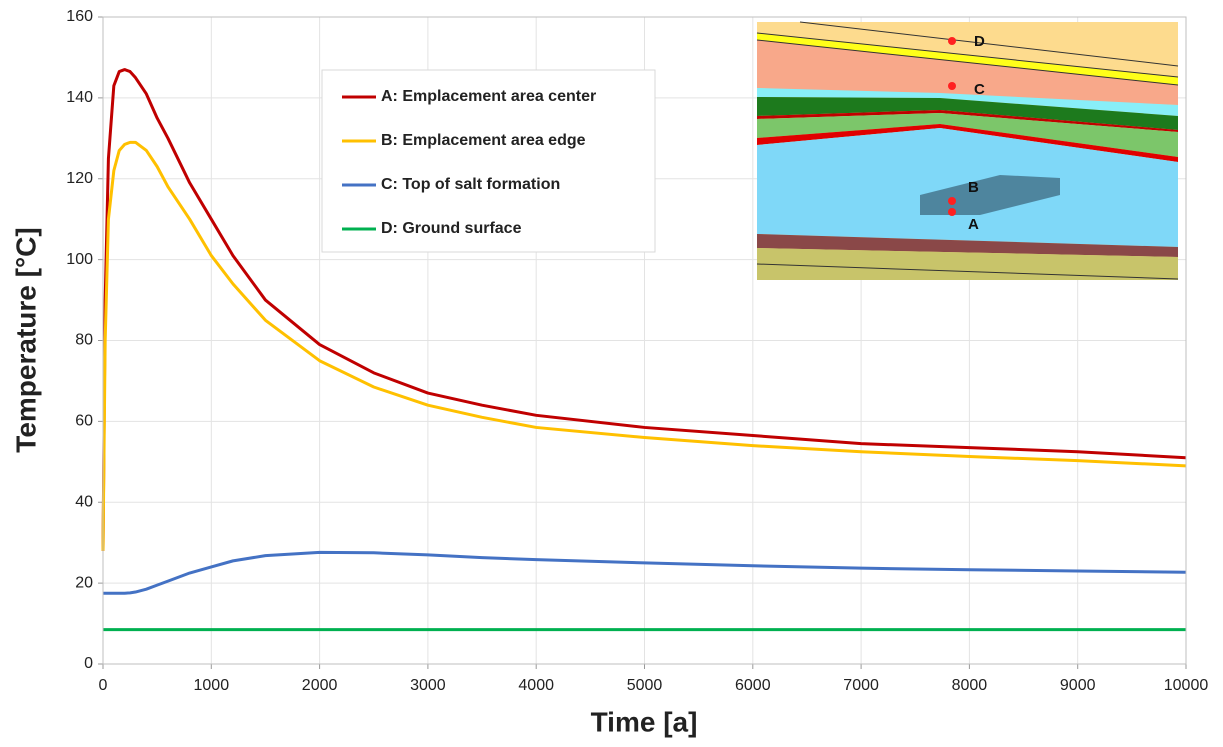 Image resolution: width=1223 pixels, height=747 pixels. Describe the element at coordinates (645, 572) in the screenshot. I see `series-line` at that location.